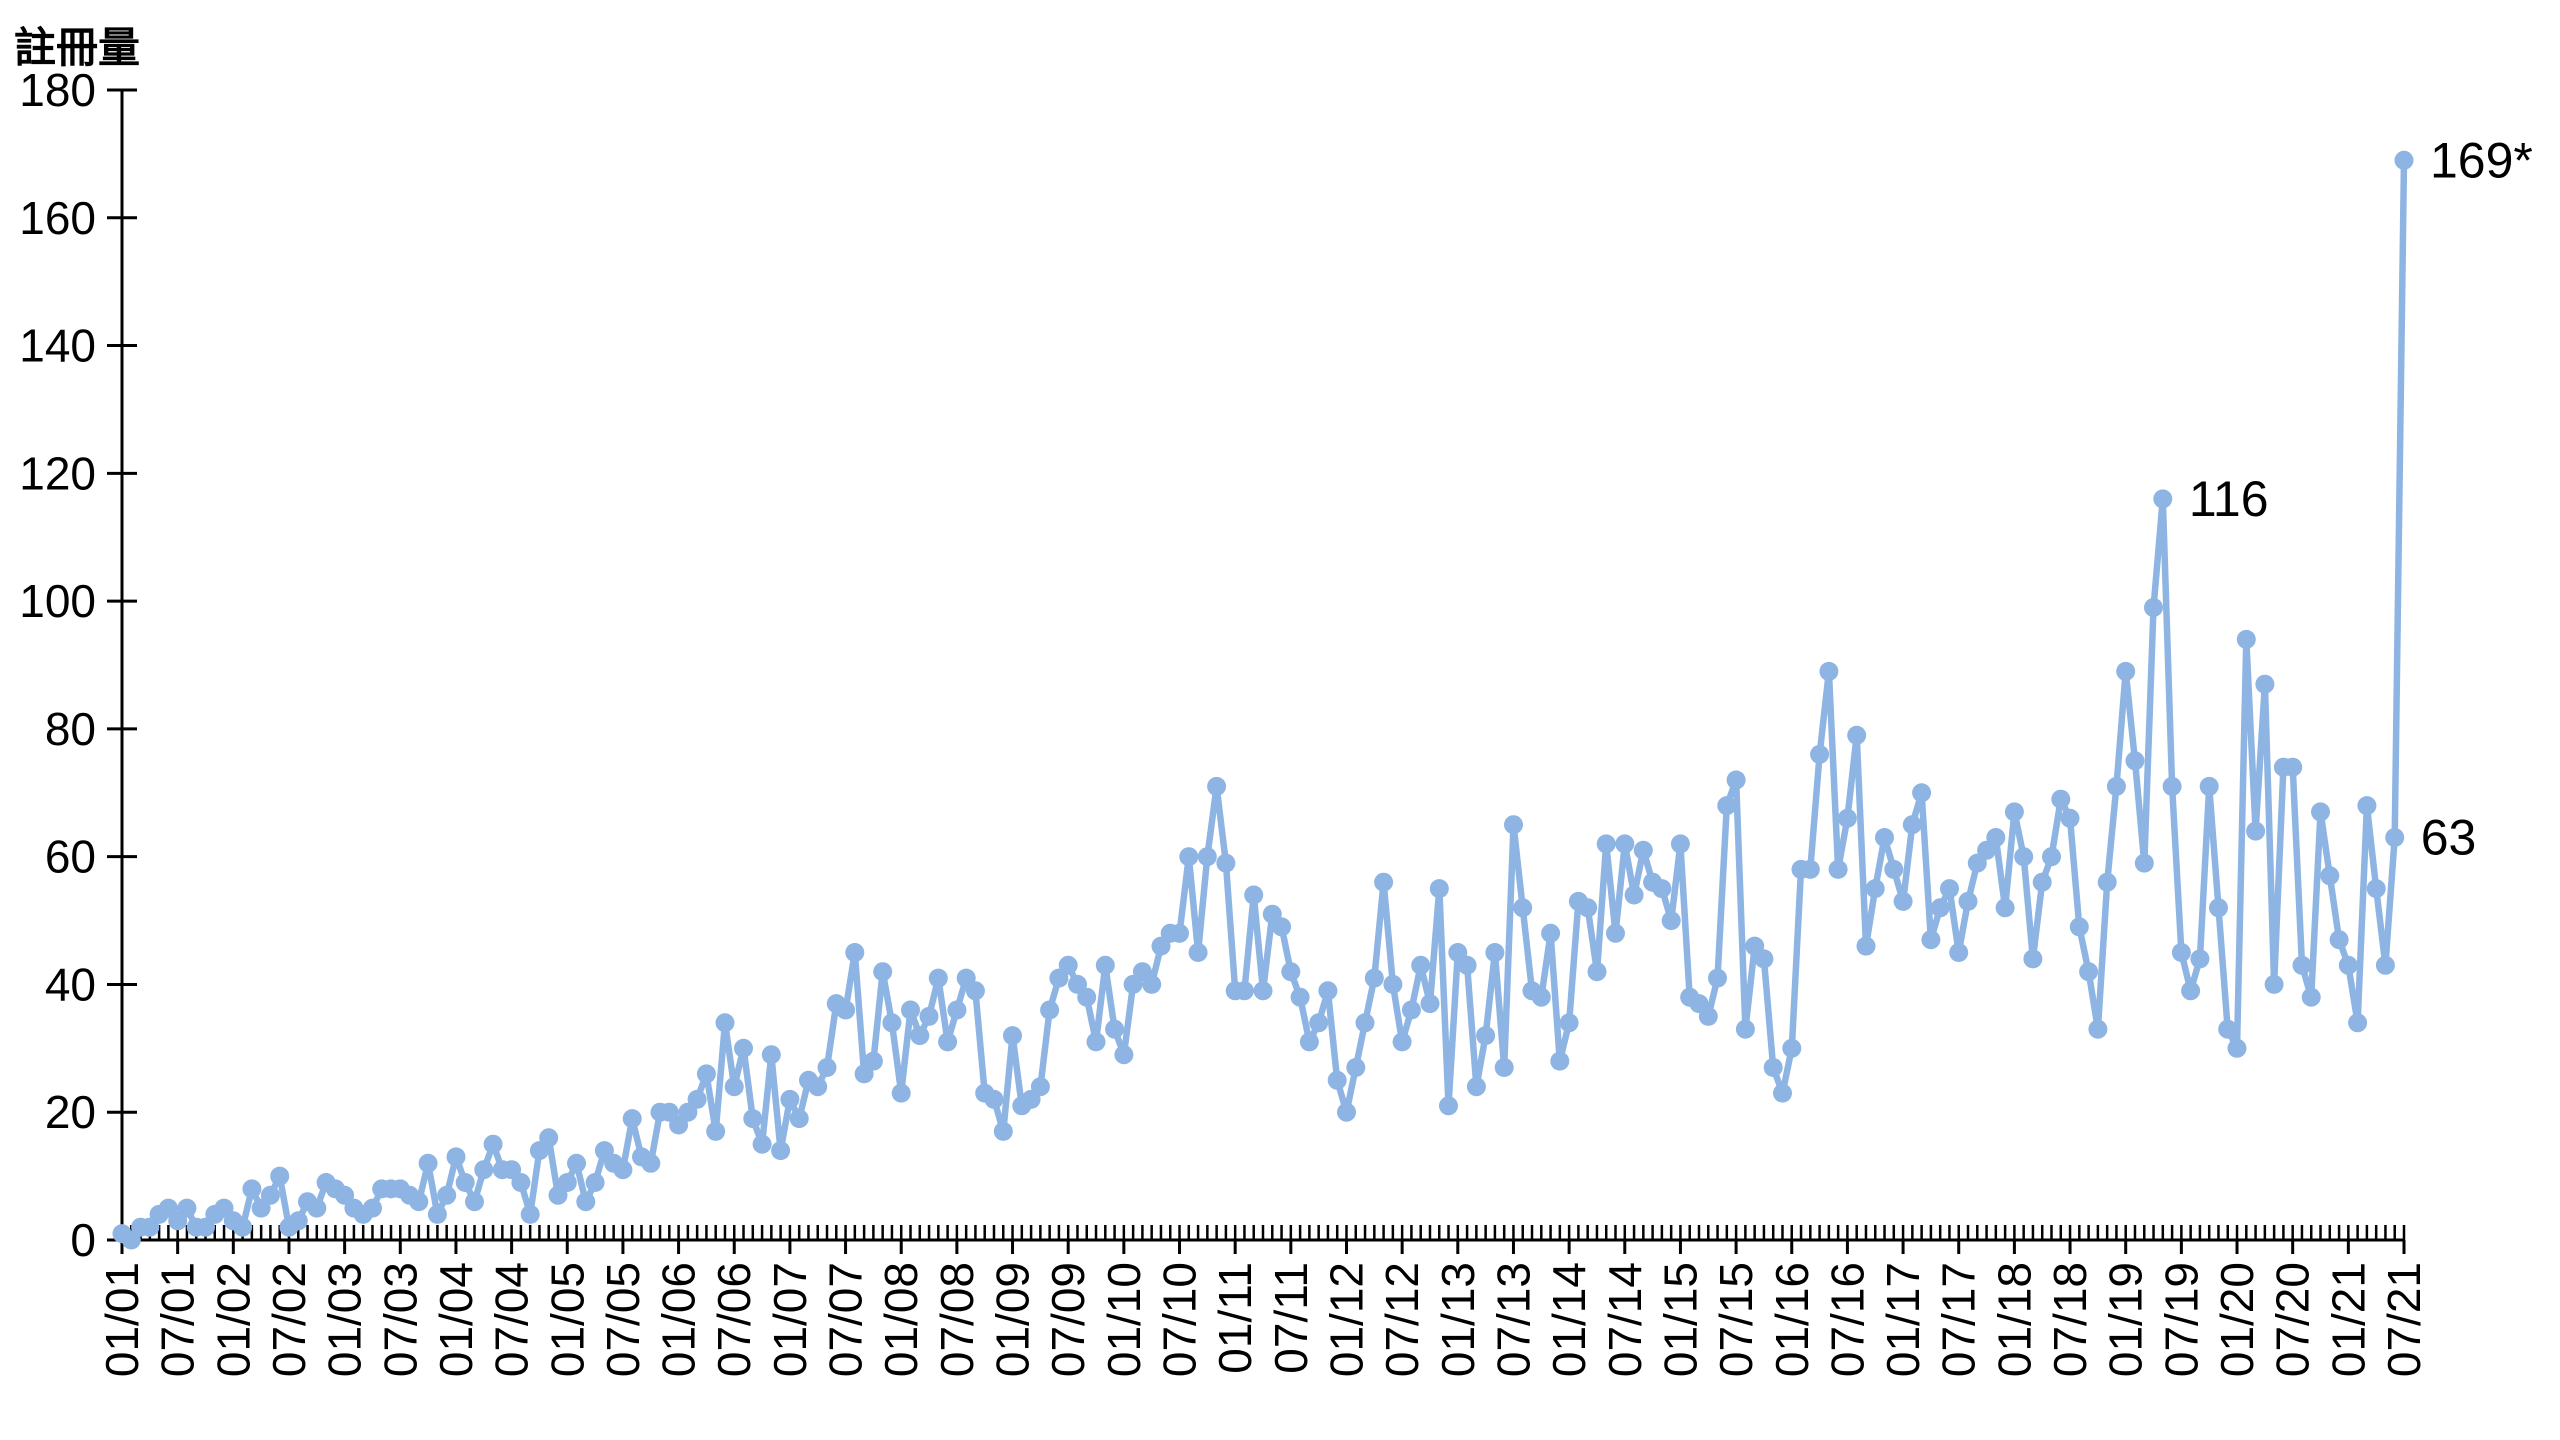  I want to click on x-tick-label: 07/01, so click(178, 1319).